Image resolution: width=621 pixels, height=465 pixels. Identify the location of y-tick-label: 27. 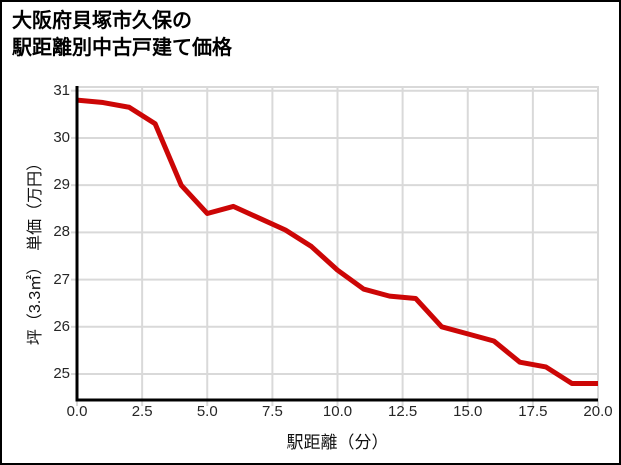
(61, 279).